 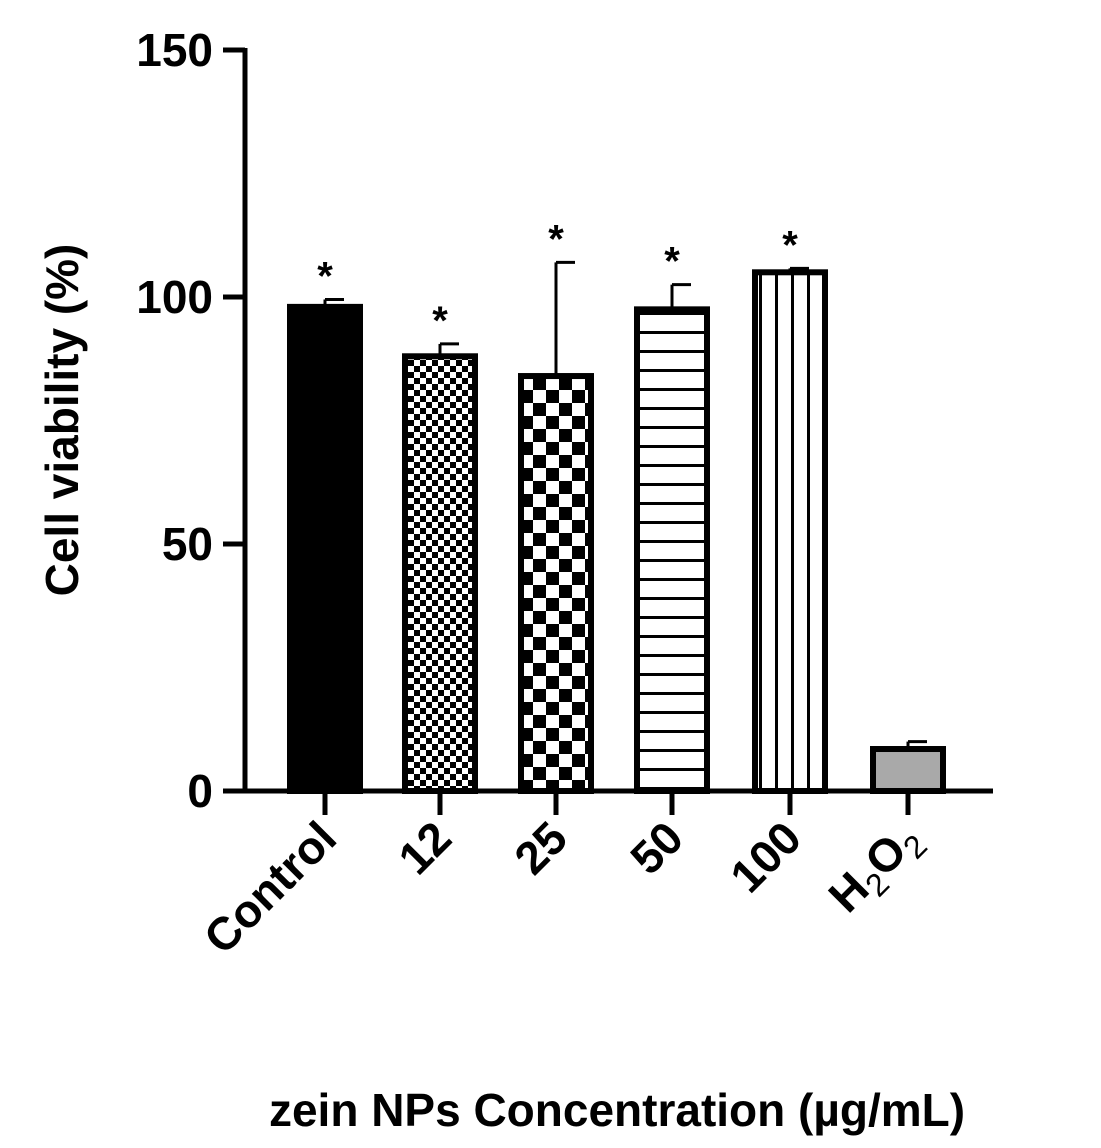 I want to click on x-tick-label: 100, so click(x=765, y=856).